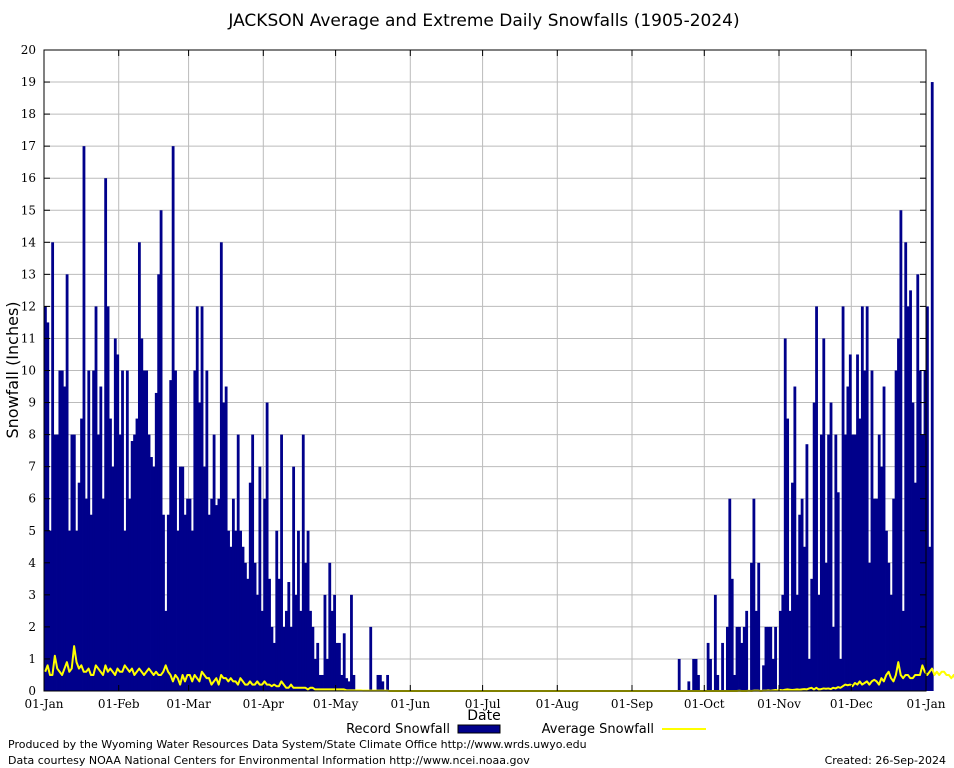 This screenshot has height=768, width=954. Describe the element at coordinates (28, 114) in the screenshot. I see `y-tick-label: 18` at that location.